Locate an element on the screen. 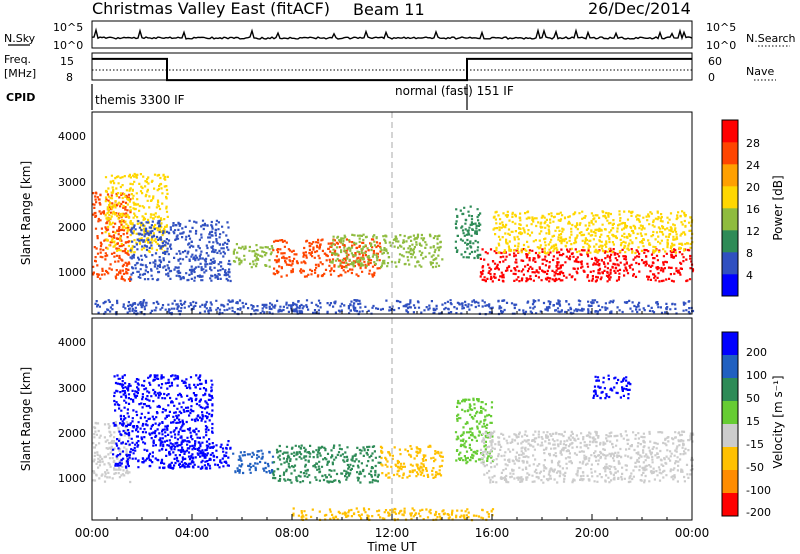 The width and height of the screenshot is (800, 554). freq-label-line2: [MHz] is located at coordinates (20, 73).